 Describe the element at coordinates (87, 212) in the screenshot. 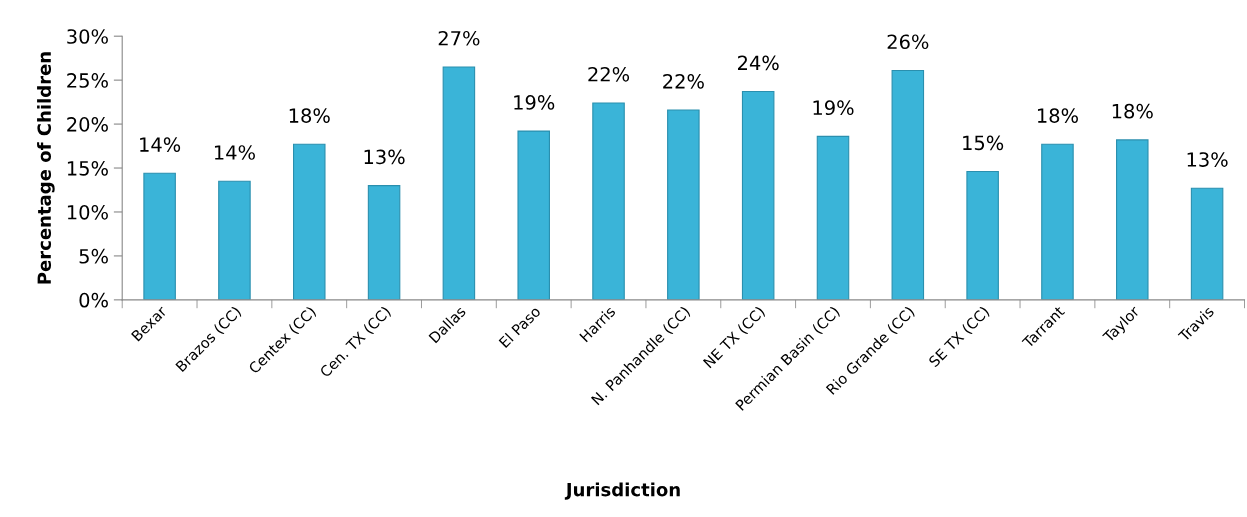

I see `y-tick-label: 10%` at that location.